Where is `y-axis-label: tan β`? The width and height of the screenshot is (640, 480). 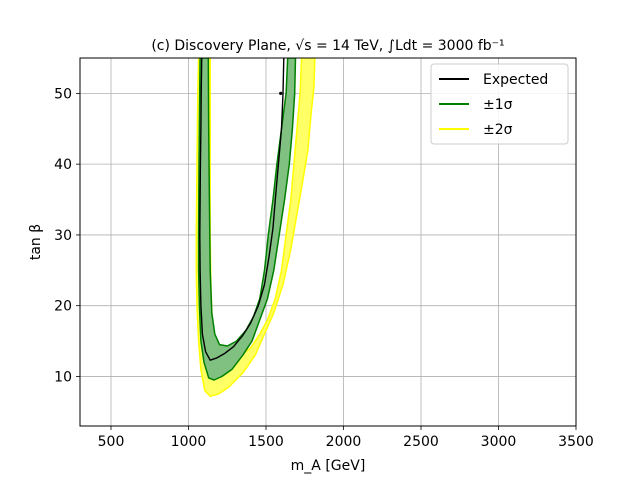 y-axis-label: tan β is located at coordinates (36, 242).